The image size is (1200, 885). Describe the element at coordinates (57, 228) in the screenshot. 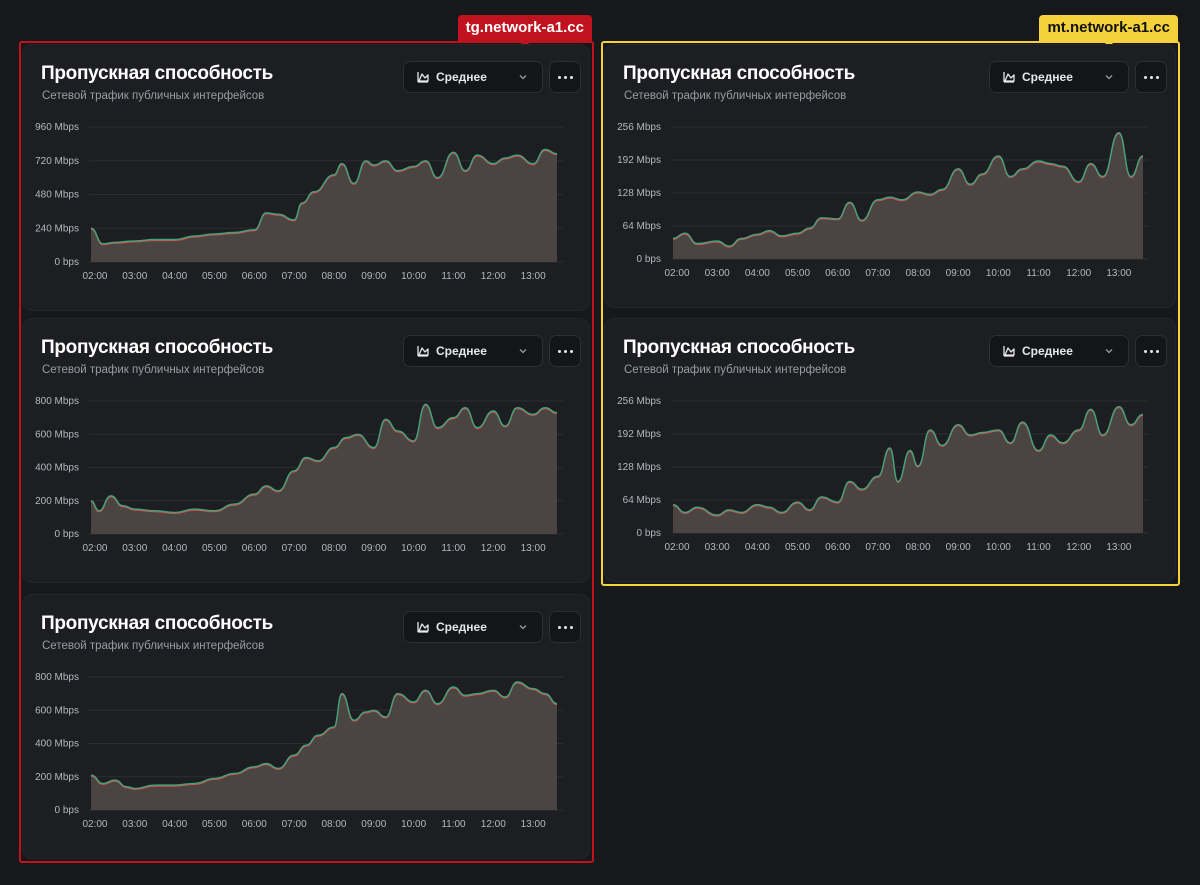

I see `y-tick-label: 240 Mbps` at that location.